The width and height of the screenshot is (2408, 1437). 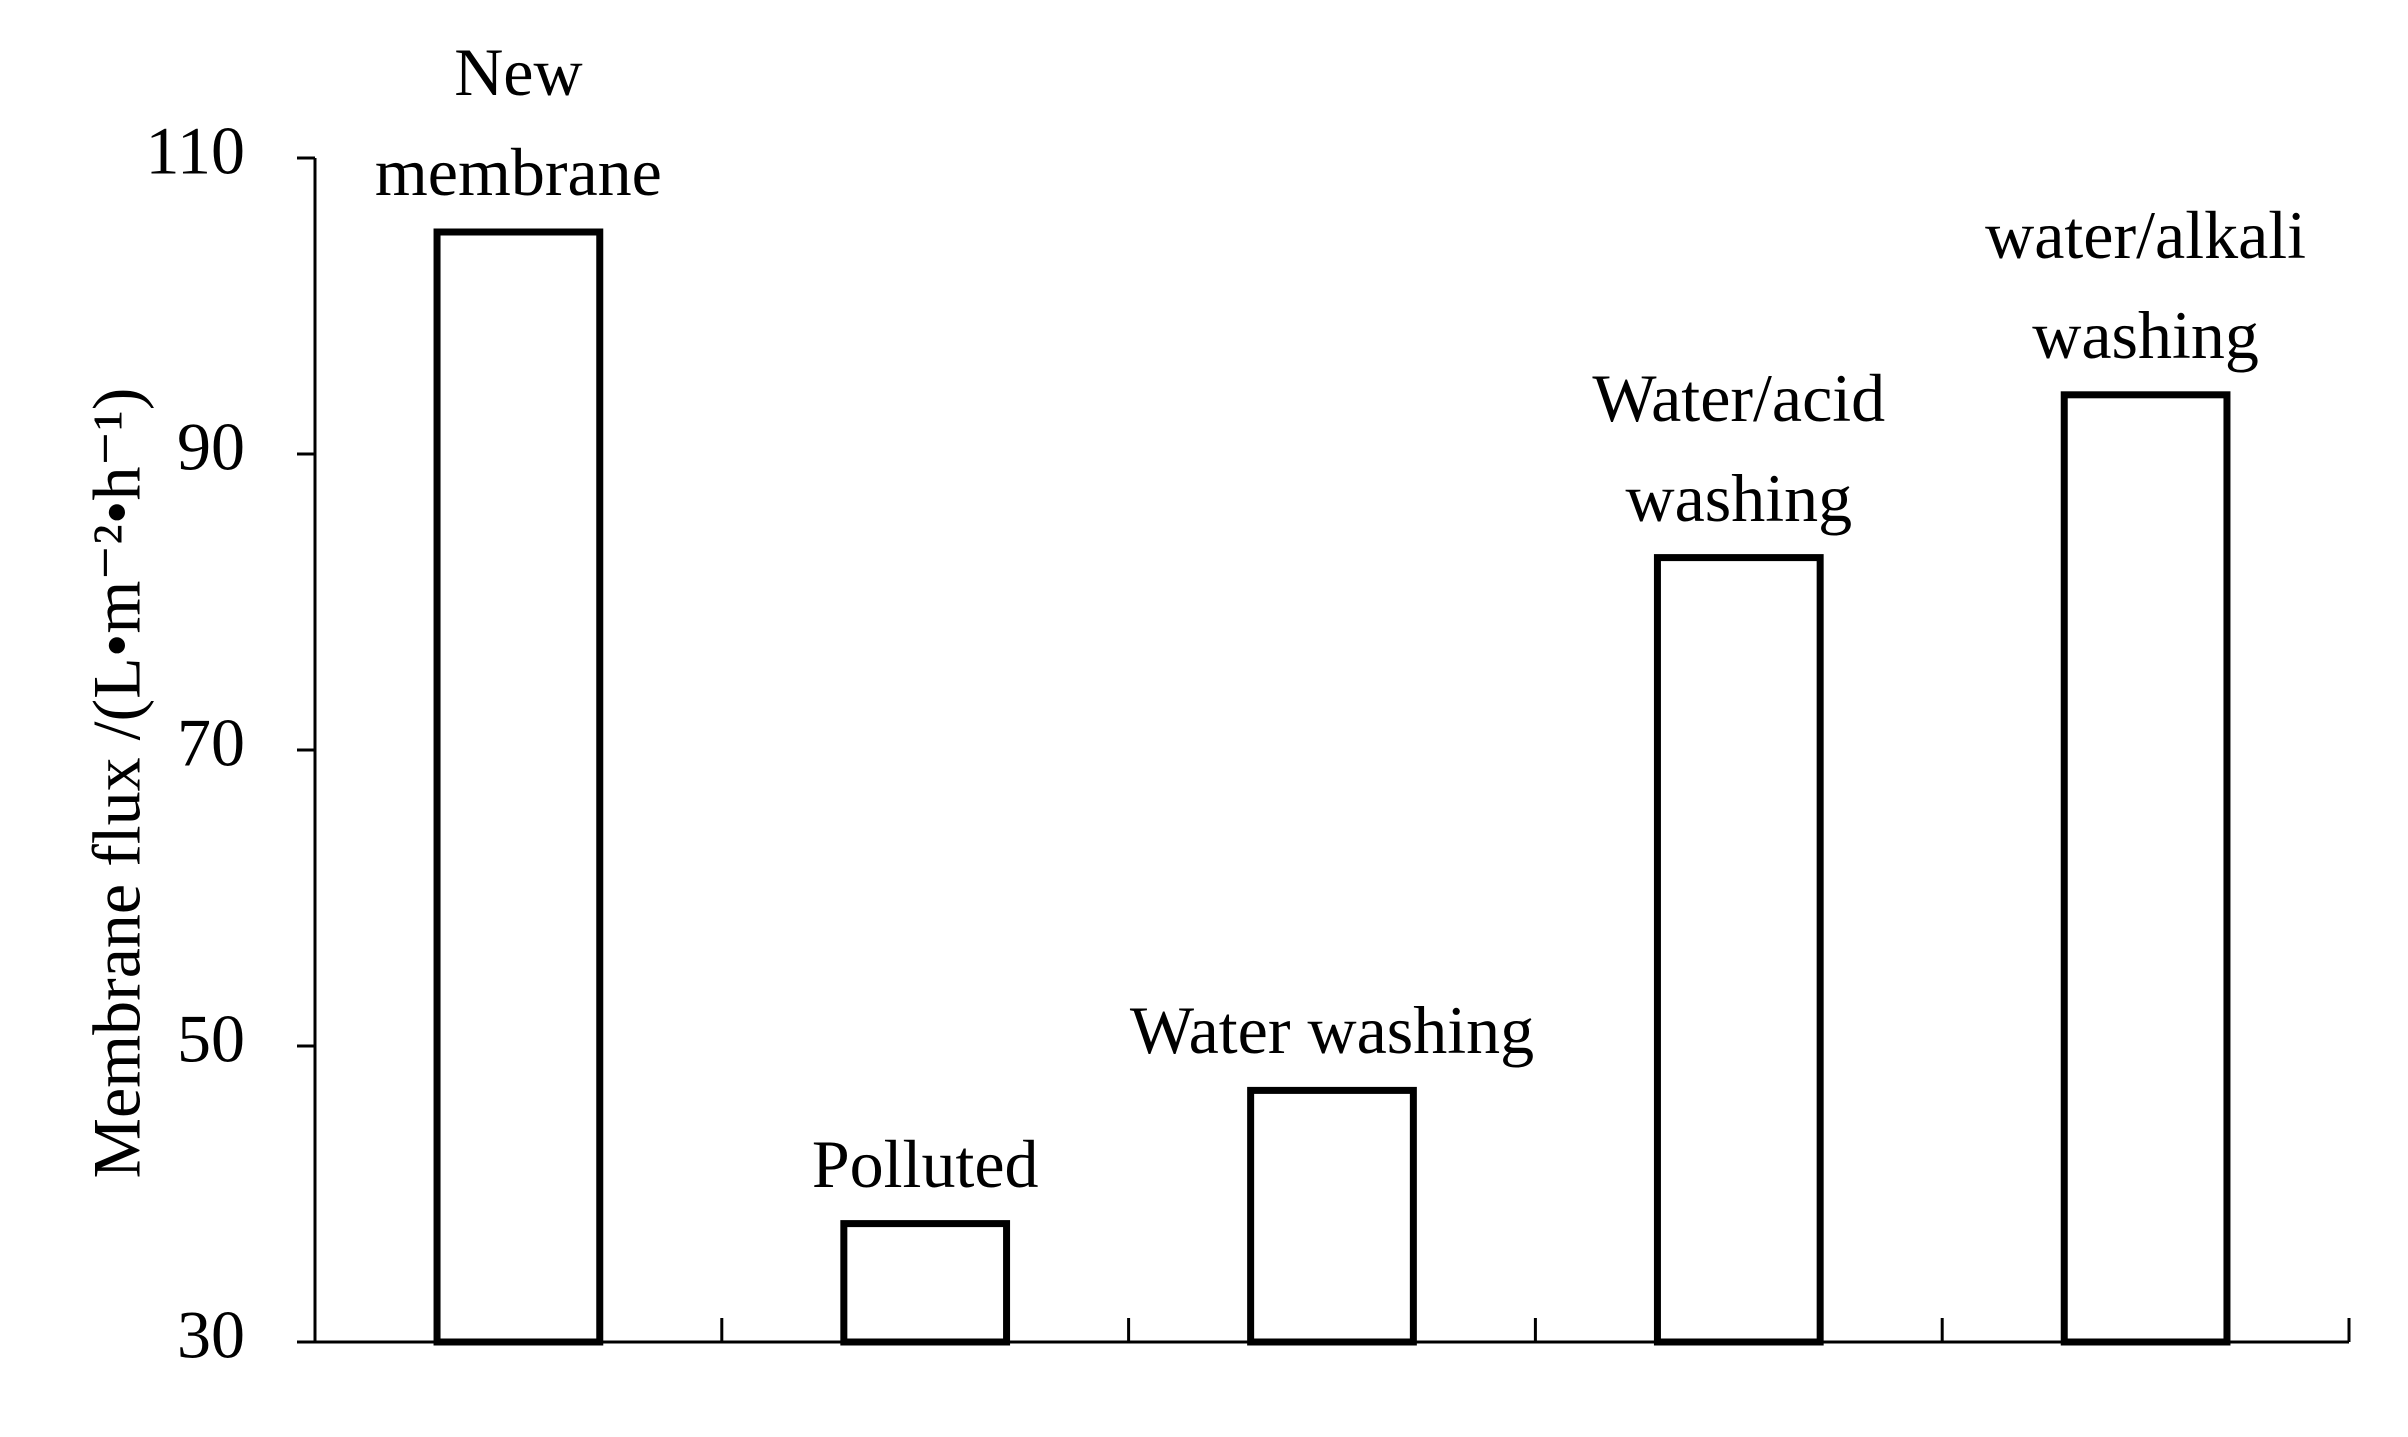 What do you see at coordinates (211, 447) in the screenshot?
I see `y-tick-label: 90` at bounding box center [211, 447].